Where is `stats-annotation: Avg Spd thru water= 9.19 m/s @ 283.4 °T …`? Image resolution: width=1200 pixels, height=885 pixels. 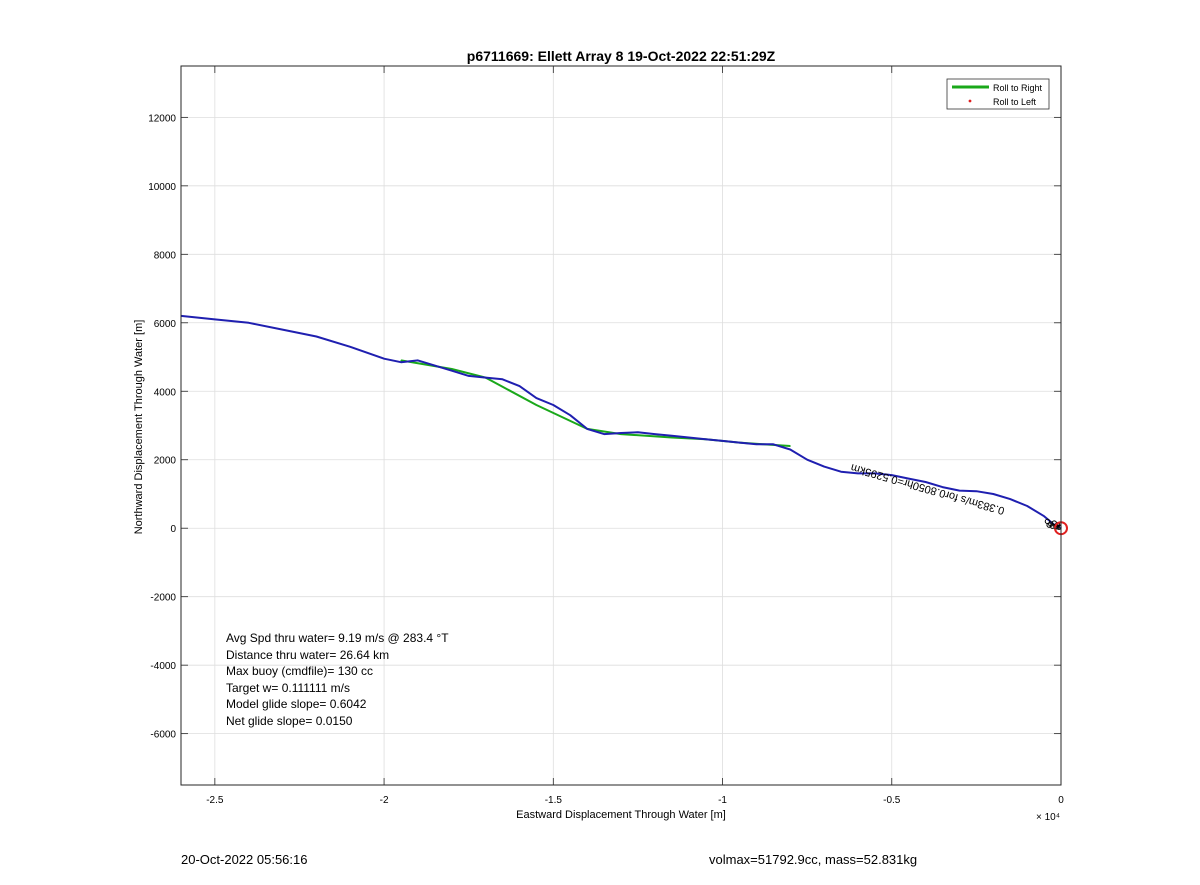 stats-annotation: Avg Spd thru water= 9.19 m/s @ 283.4 °T … is located at coordinates (337, 679).